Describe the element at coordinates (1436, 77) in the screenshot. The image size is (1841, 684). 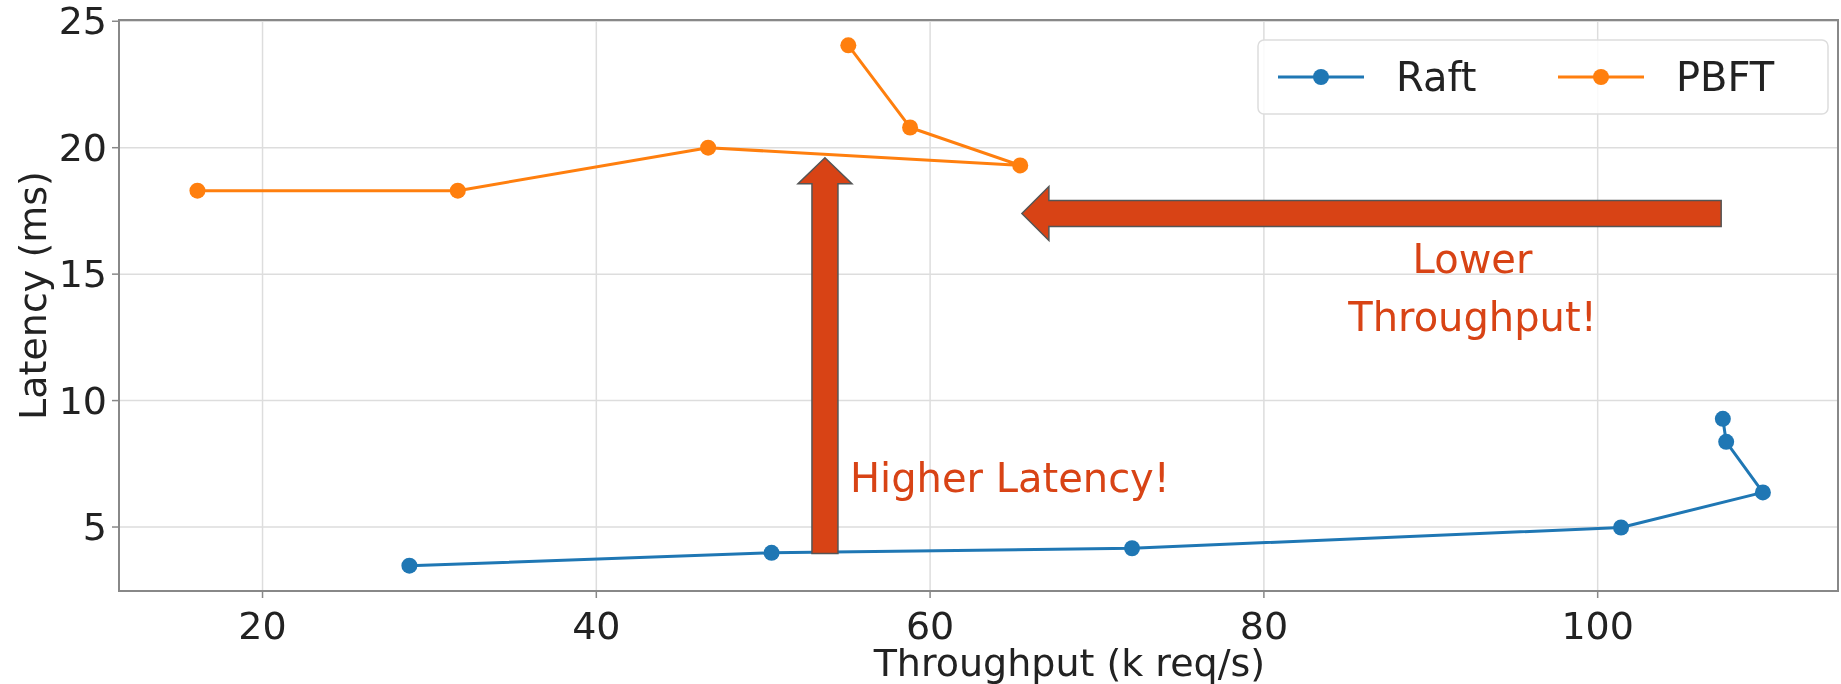
I see `legend-label: Raft` at that location.